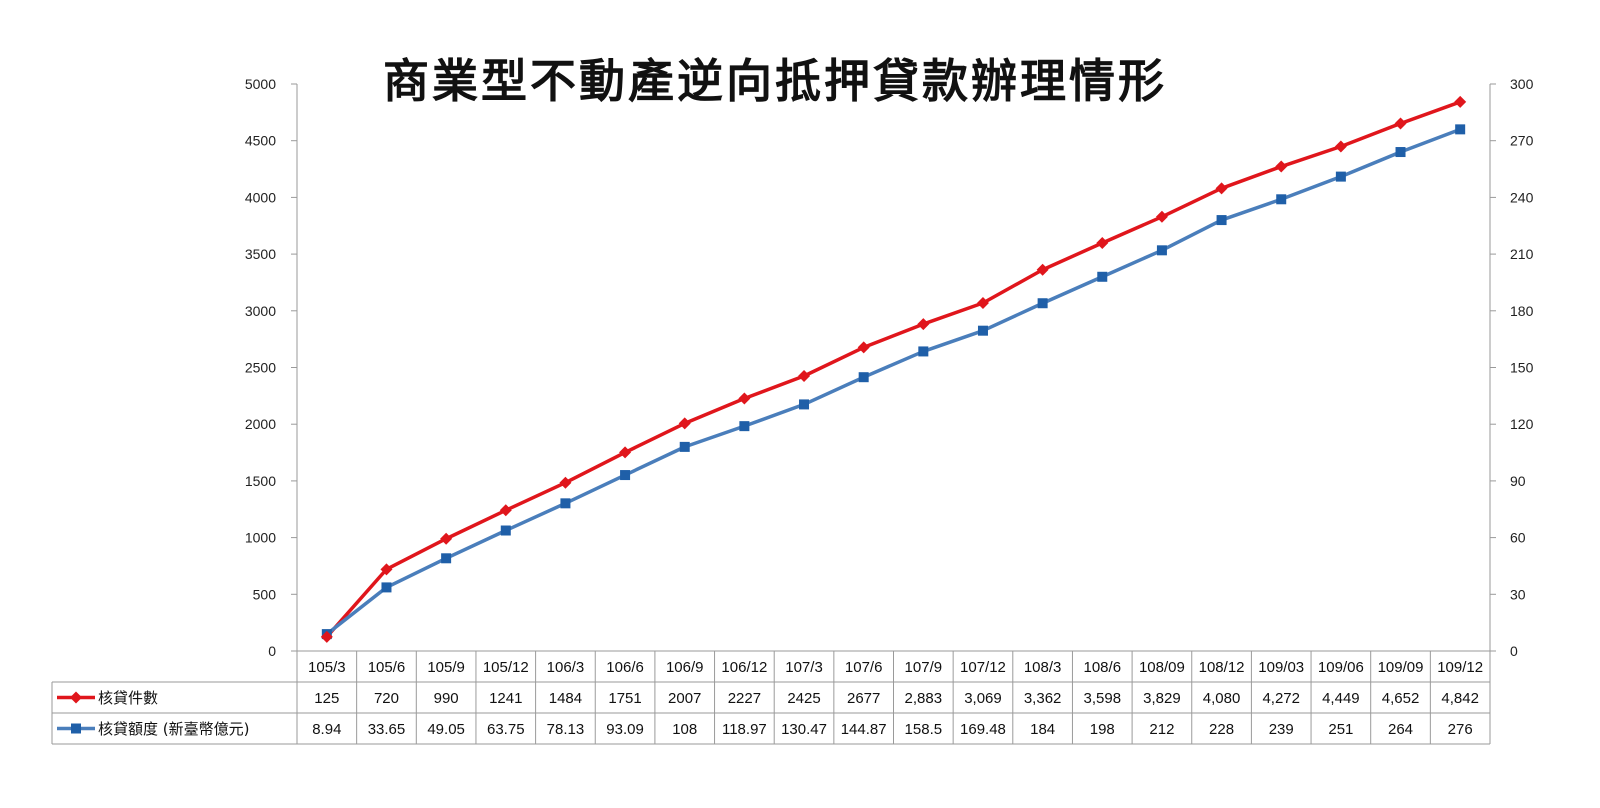 This screenshot has height=808, width=1600. Describe the element at coordinates (260, 481) in the screenshot. I see `left-tick-label: 1500` at that location.